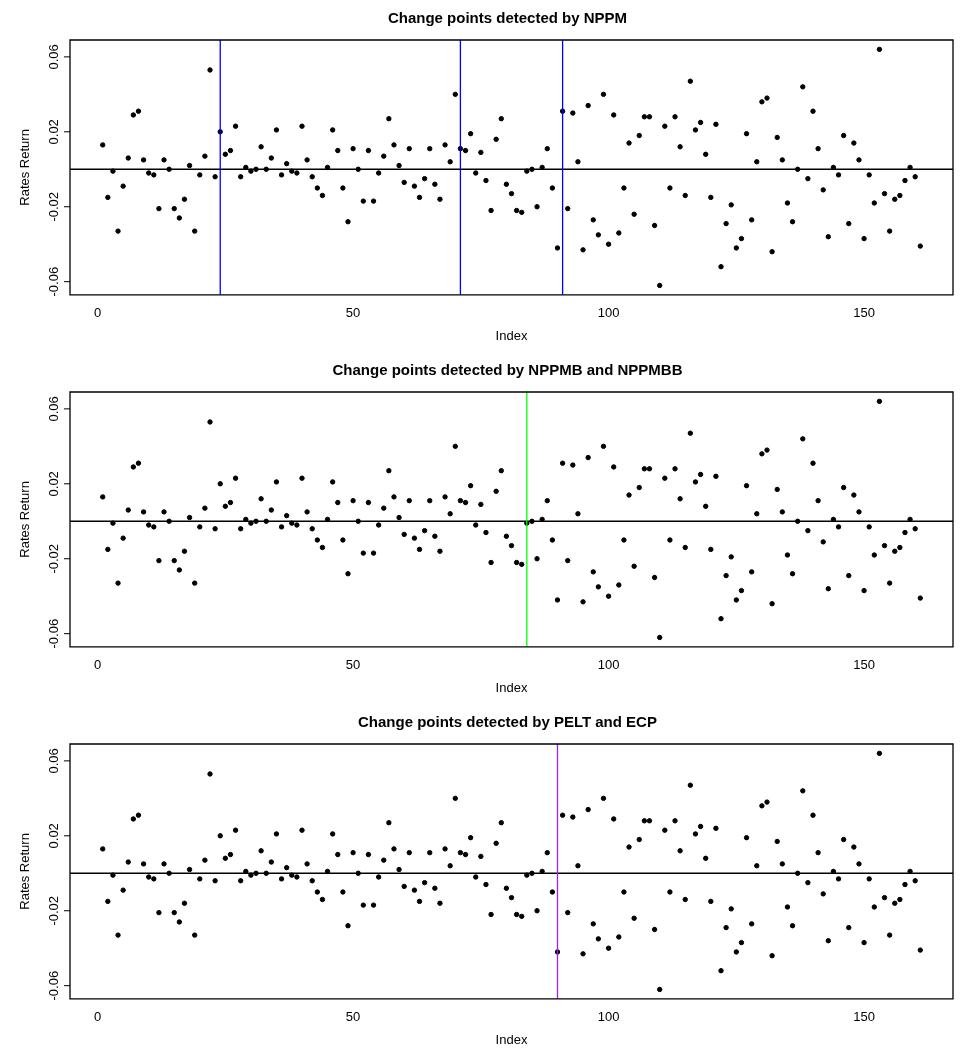  Describe the element at coordinates (507, 18) in the screenshot. I see `chart-title: Change points detected by NPPM` at that location.